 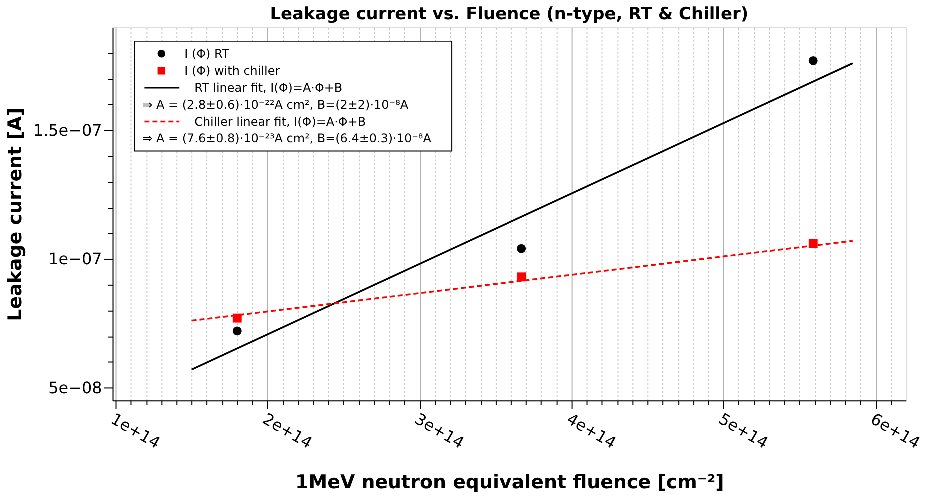 What do you see at coordinates (276, 105) in the screenshot?
I see `annotation: ⇒ A = (2.8±0.6)·10⁻²²A cm², B=(2±2)·10⁻⁸A` at bounding box center [276, 105].